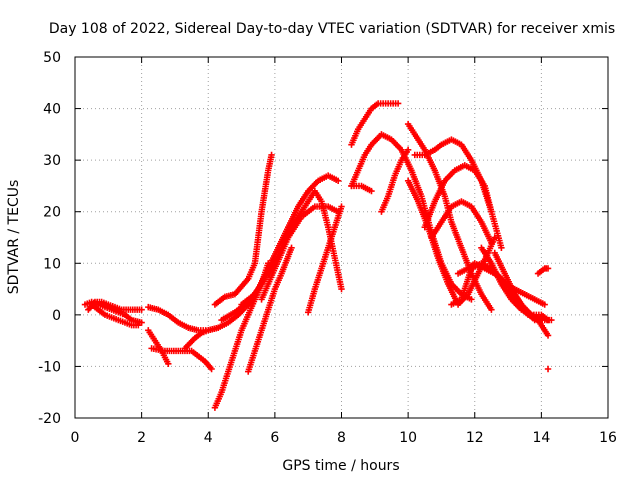 The height and width of the screenshot is (480, 640). What do you see at coordinates (408, 438) in the screenshot?
I see `x-tick-label: 10` at bounding box center [408, 438].